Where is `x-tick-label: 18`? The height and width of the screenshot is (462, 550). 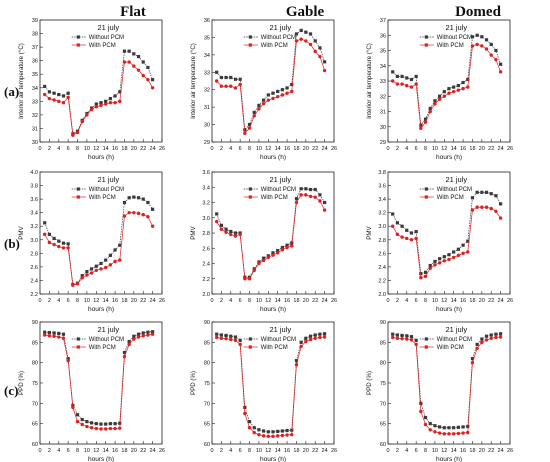
x-tick-label: 18 is located at coordinates (472, 149).